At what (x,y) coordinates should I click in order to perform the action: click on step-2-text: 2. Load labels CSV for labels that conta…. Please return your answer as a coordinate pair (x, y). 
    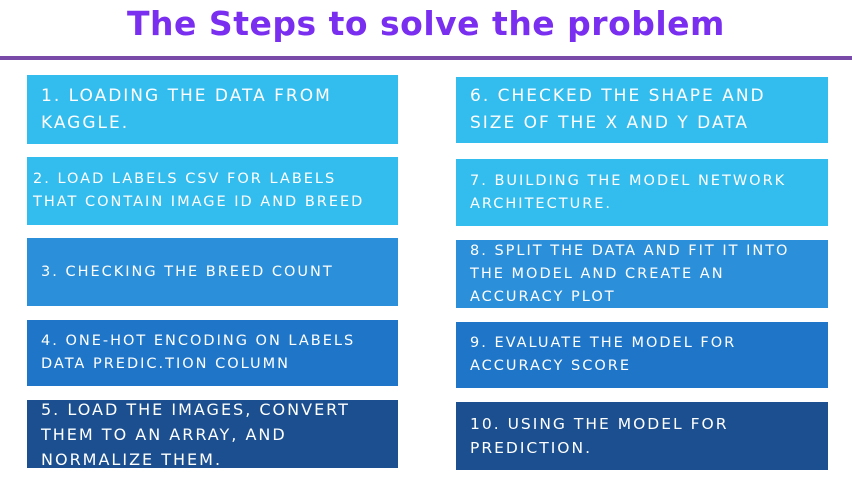
    Looking at the image, I should click on (199, 190).